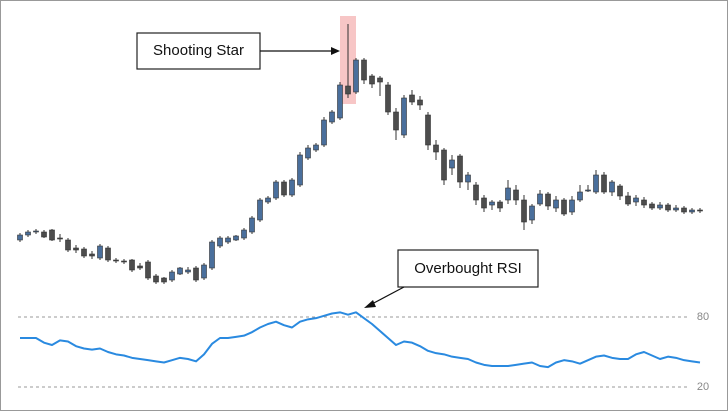  Describe the element at coordinates (387, 296) in the screenshot. I see `annotation-arrow` at that location.